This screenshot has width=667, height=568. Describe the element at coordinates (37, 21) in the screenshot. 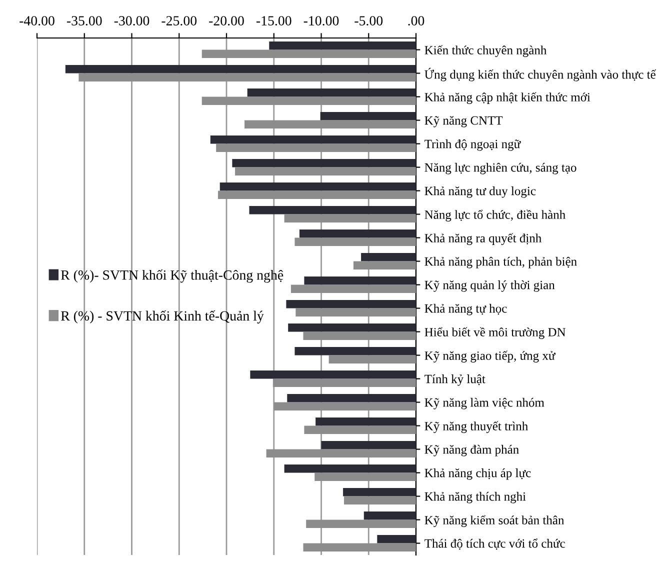

I see `x-tick-label: -40.00` at that location.